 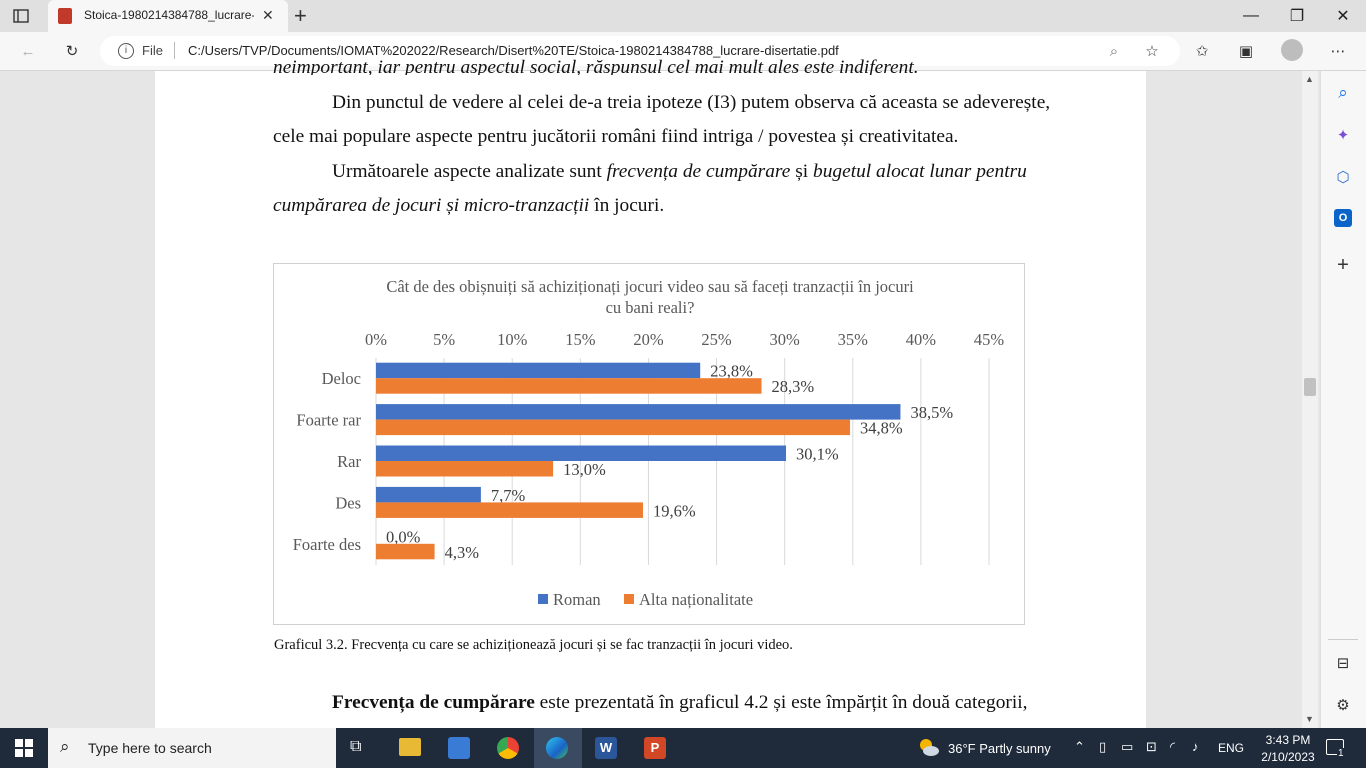 What do you see at coordinates (793, 386) in the screenshot?
I see `data-label: 28,3%` at bounding box center [793, 386].